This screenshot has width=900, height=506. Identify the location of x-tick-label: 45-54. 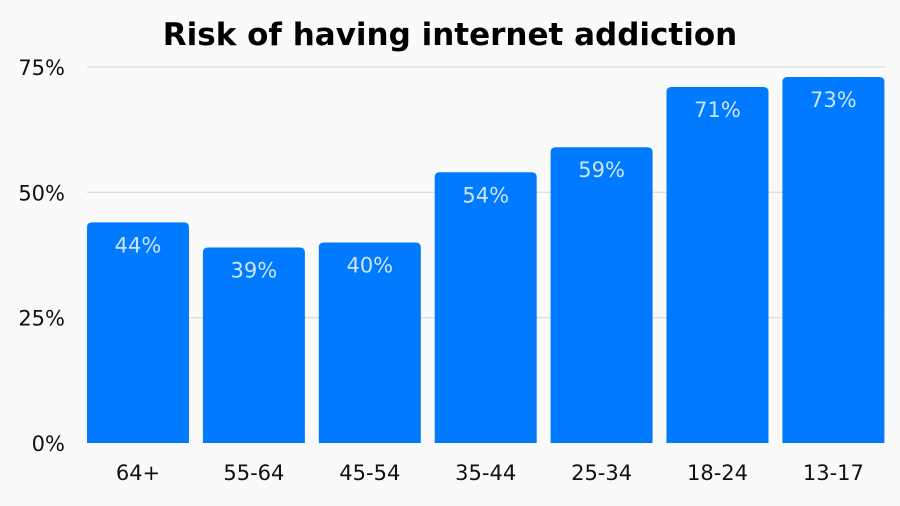
(369, 473).